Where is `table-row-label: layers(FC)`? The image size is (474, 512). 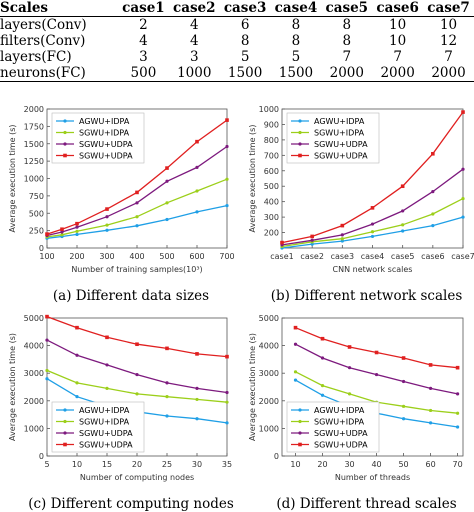 table-row-label: layers(FC) is located at coordinates (36, 57).